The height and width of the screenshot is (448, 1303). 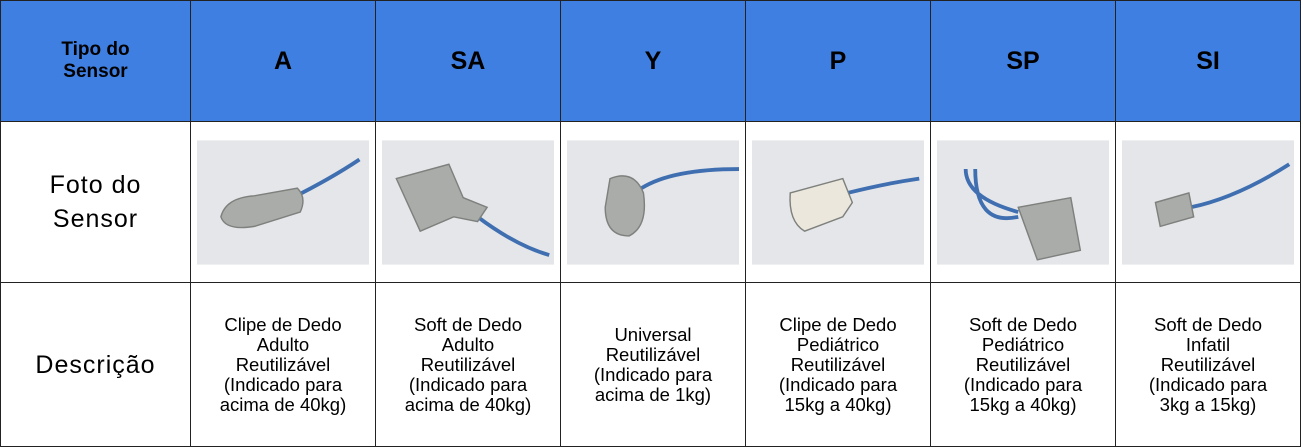 I want to click on column-header: SP, so click(x=1023, y=61).